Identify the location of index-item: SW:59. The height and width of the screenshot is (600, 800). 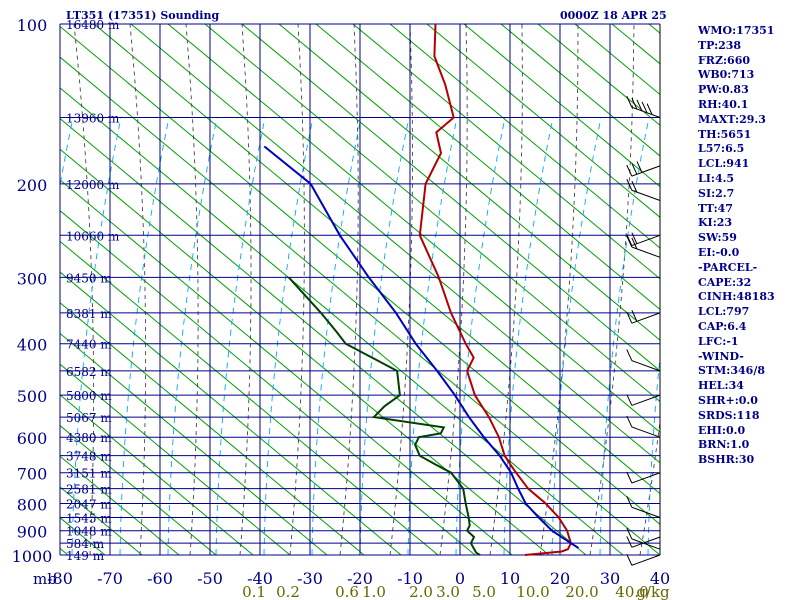
(717, 238).